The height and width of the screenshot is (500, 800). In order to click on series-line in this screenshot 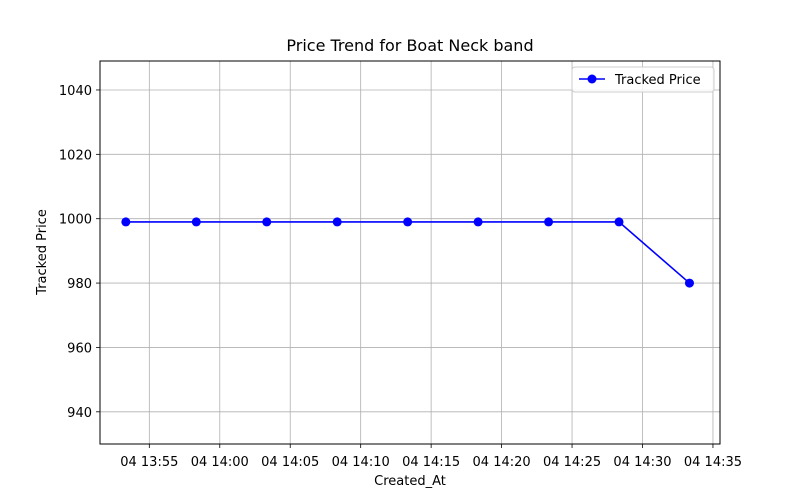, I will do `click(407, 252)`.